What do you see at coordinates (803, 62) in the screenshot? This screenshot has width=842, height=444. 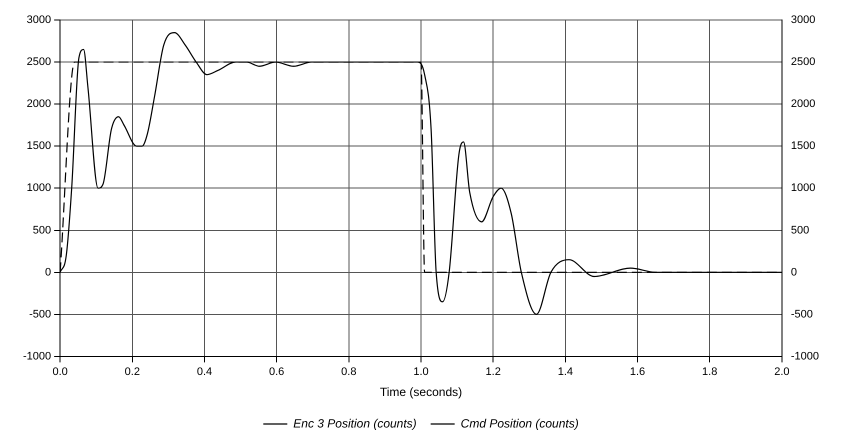 I see `y2-tick-label: 2500` at bounding box center [803, 62].